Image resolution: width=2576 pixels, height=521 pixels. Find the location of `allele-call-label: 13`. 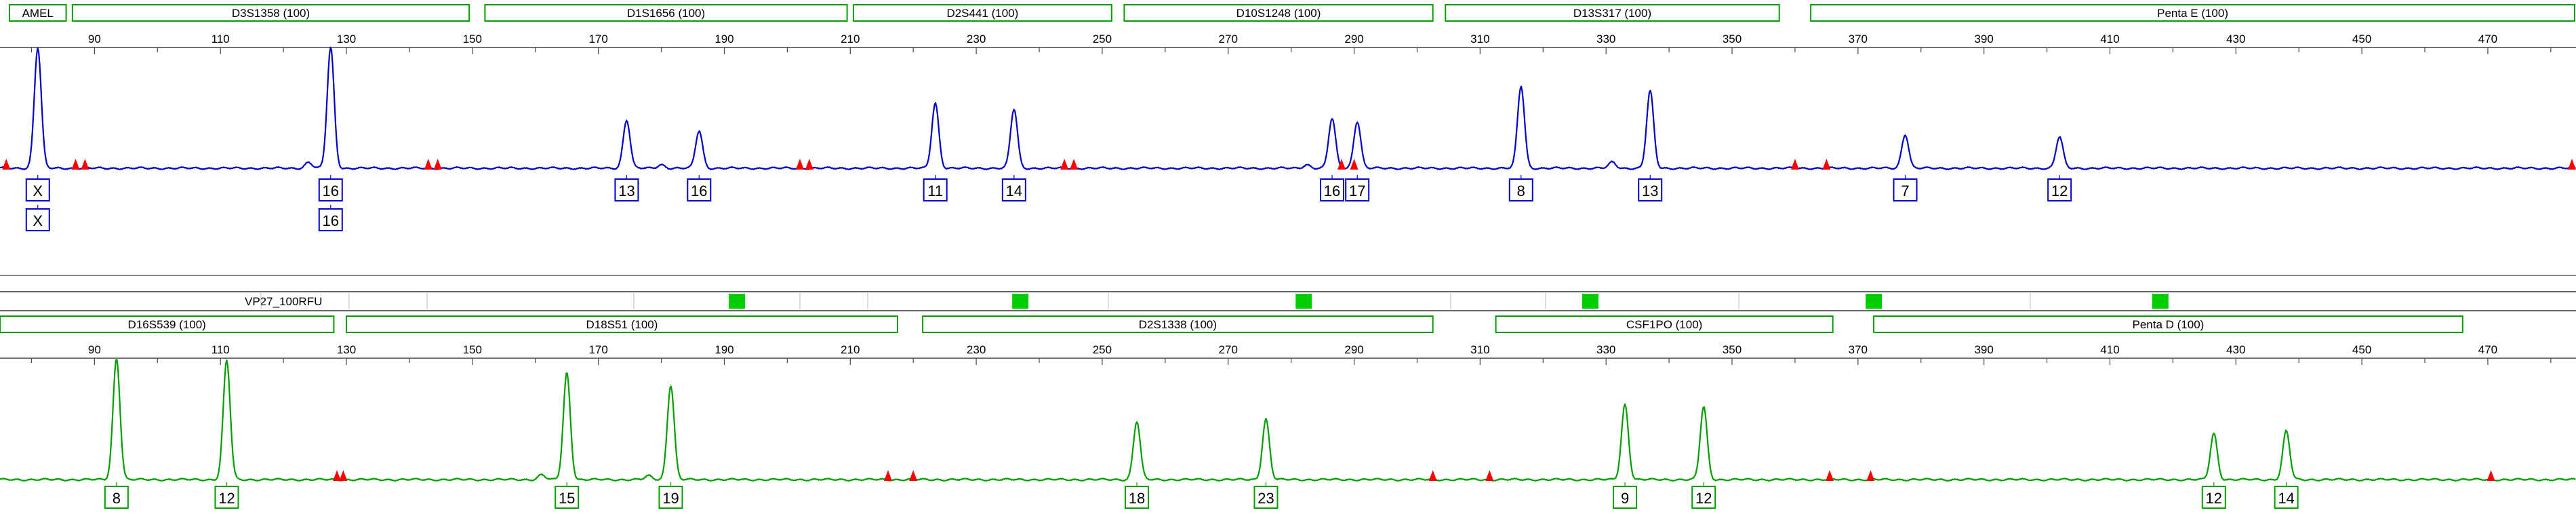

allele-call-label: 13 is located at coordinates (626, 190).